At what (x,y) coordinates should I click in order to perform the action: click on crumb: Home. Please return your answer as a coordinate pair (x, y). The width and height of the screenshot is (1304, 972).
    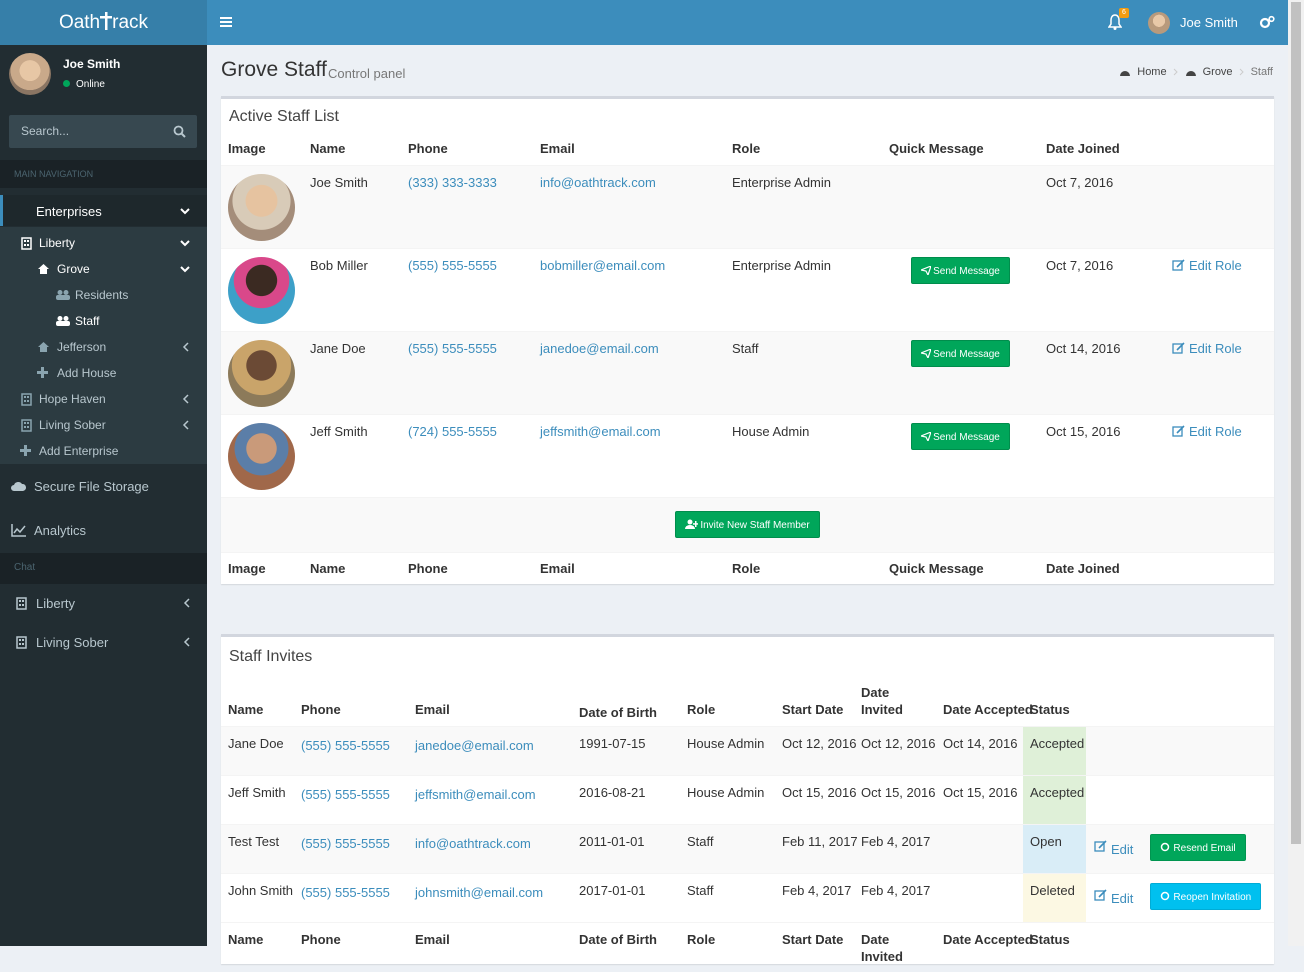
    Looking at the image, I should click on (1152, 72).